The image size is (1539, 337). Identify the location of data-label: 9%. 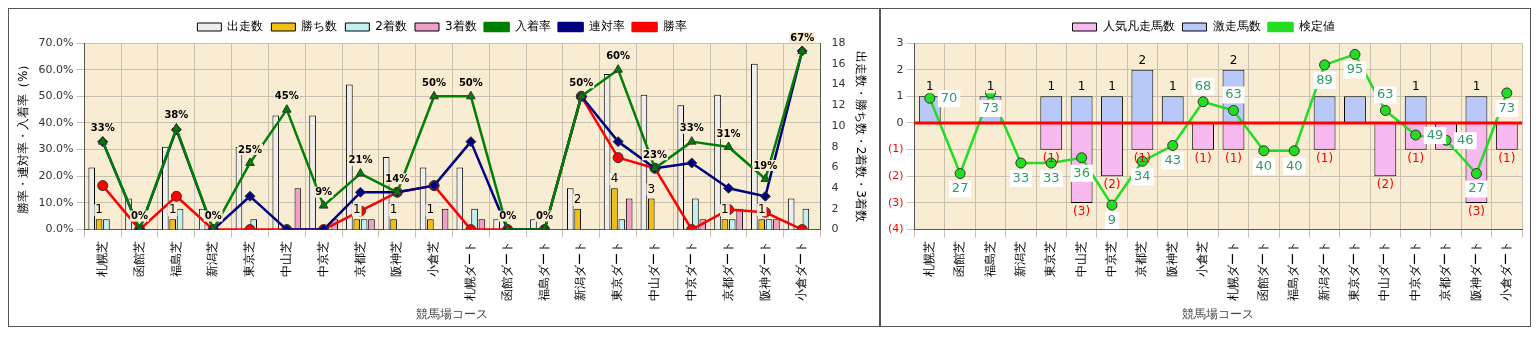
(324, 192).